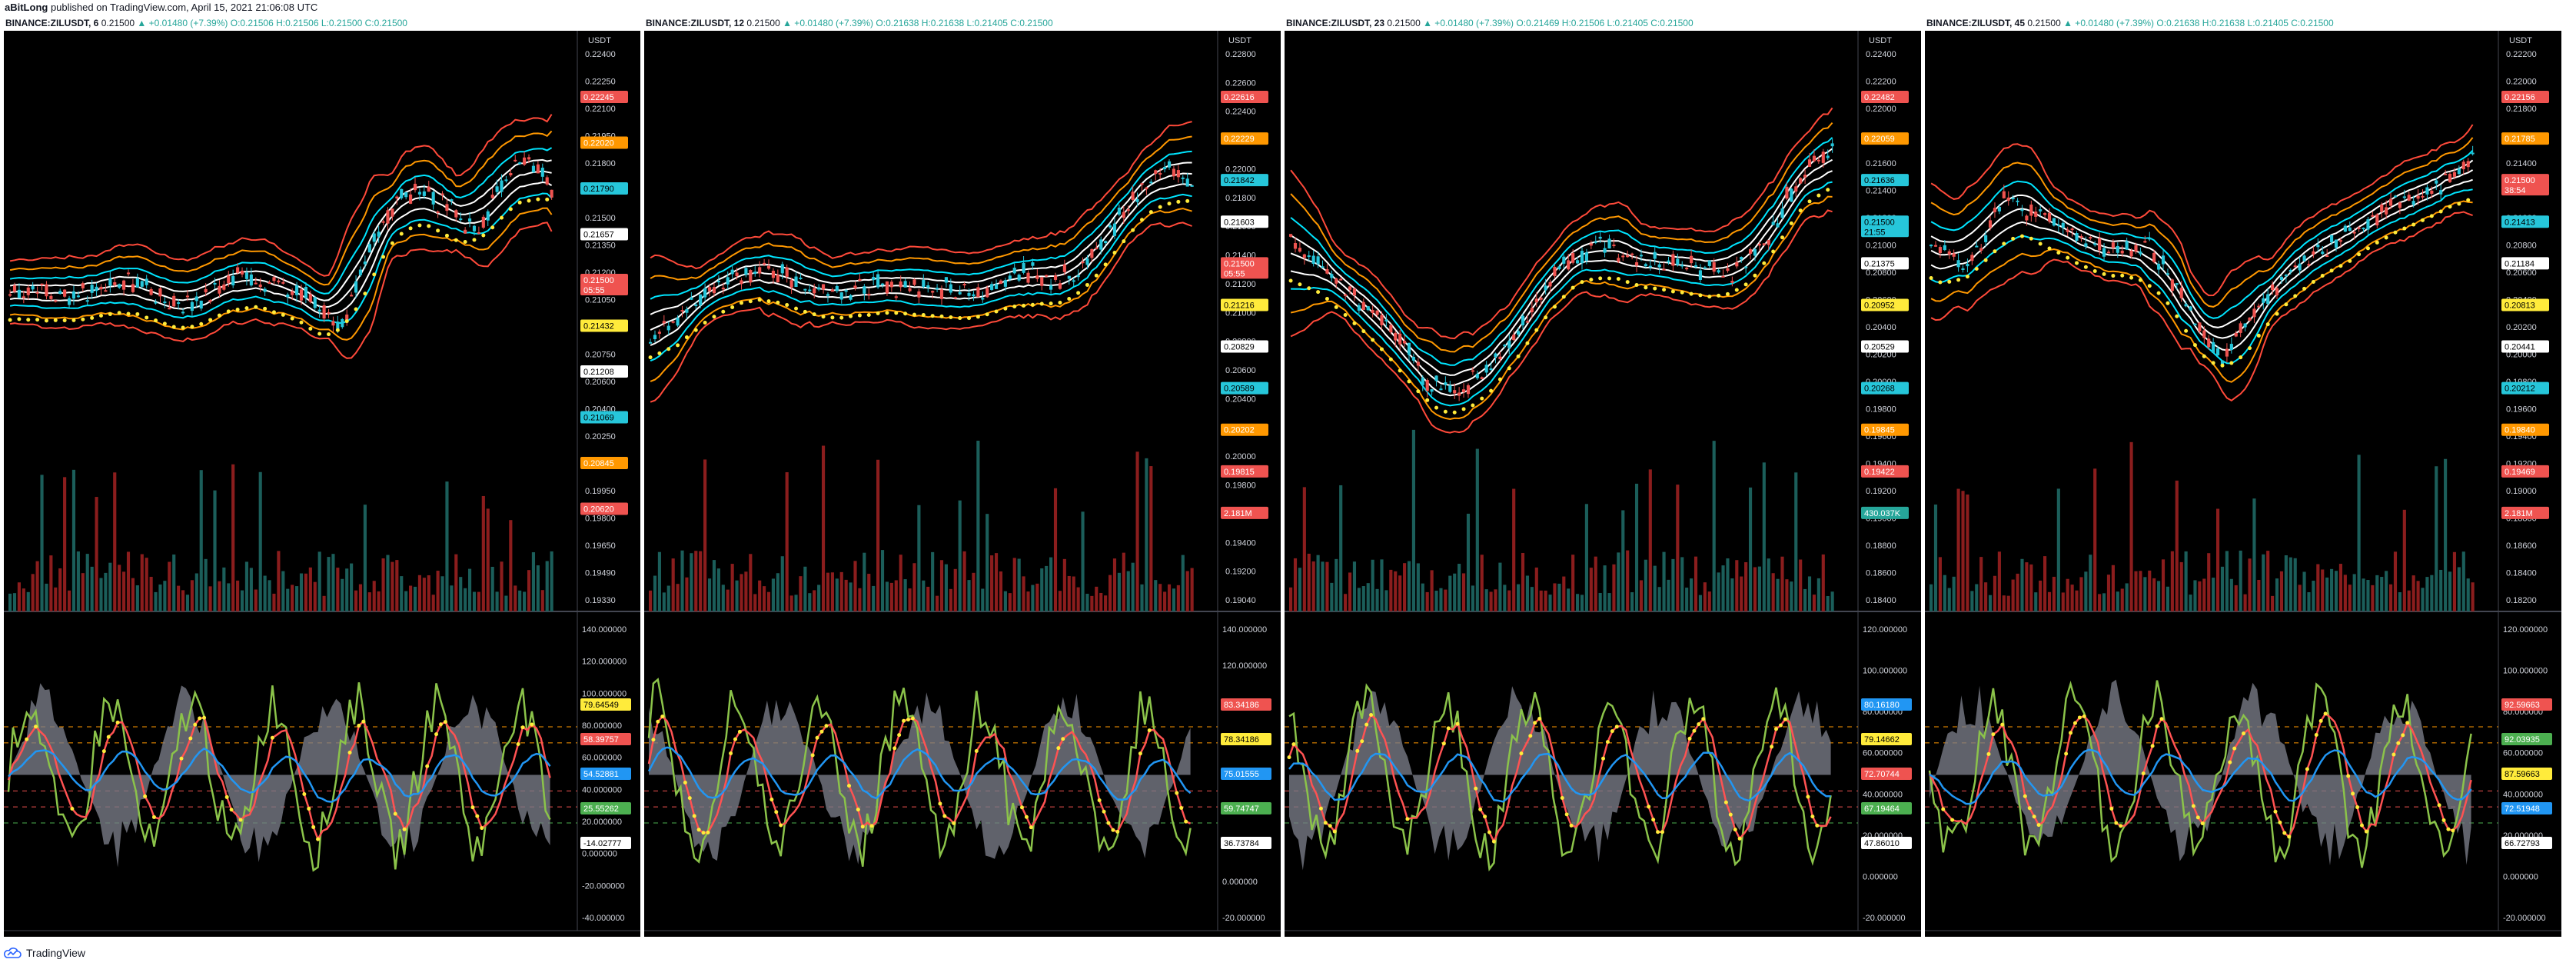 This screenshot has width=2576, height=966. What do you see at coordinates (1879, 180) in the screenshot?
I see `price-badge-text: 0.21636` at bounding box center [1879, 180].